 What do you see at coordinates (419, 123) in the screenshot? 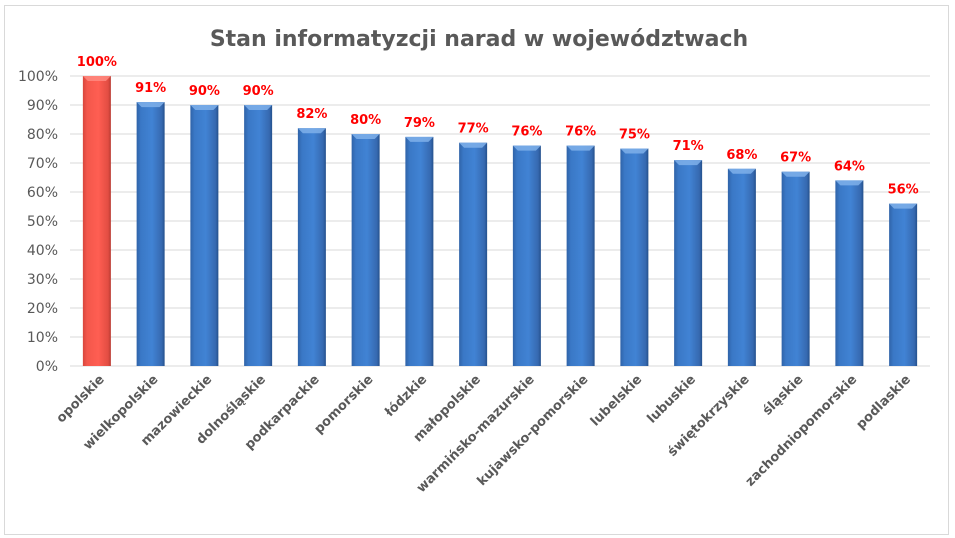
I see `data-label: 79%` at bounding box center [419, 123].